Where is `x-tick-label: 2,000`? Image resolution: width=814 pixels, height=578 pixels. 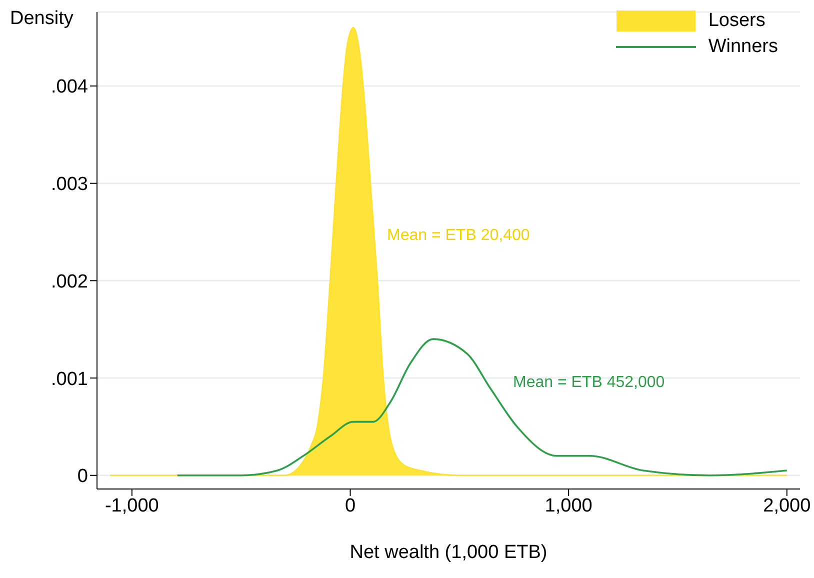
x-tick-label: 2,000 is located at coordinates (787, 505).